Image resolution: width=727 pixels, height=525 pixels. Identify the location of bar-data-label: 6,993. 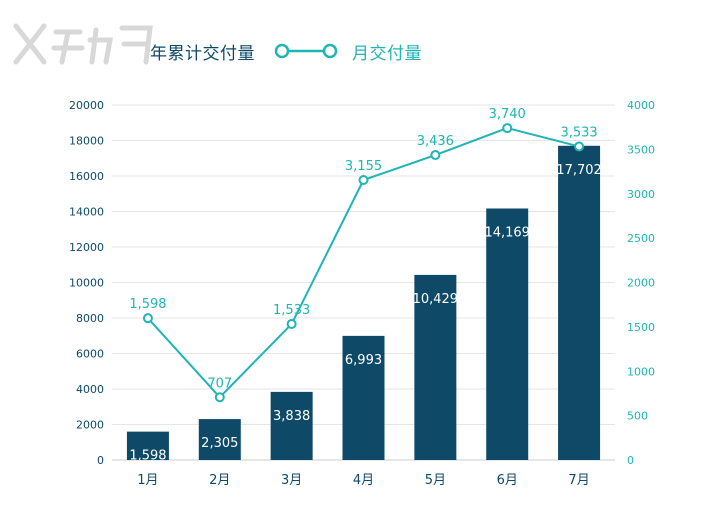
(363, 360).